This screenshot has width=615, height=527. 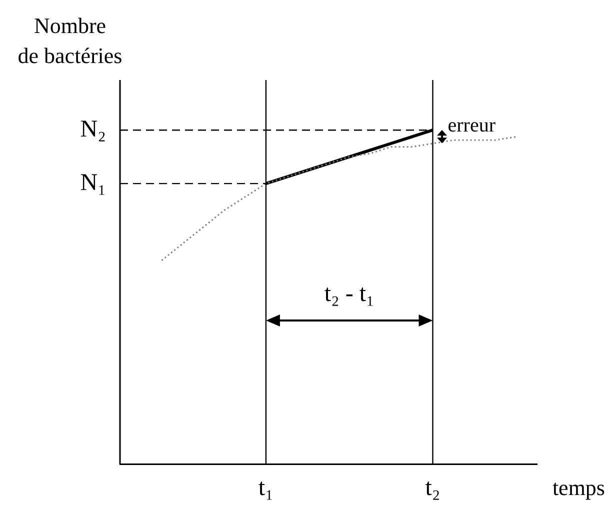 I want to click on x-tick-label: t₁, so click(x=266, y=487).